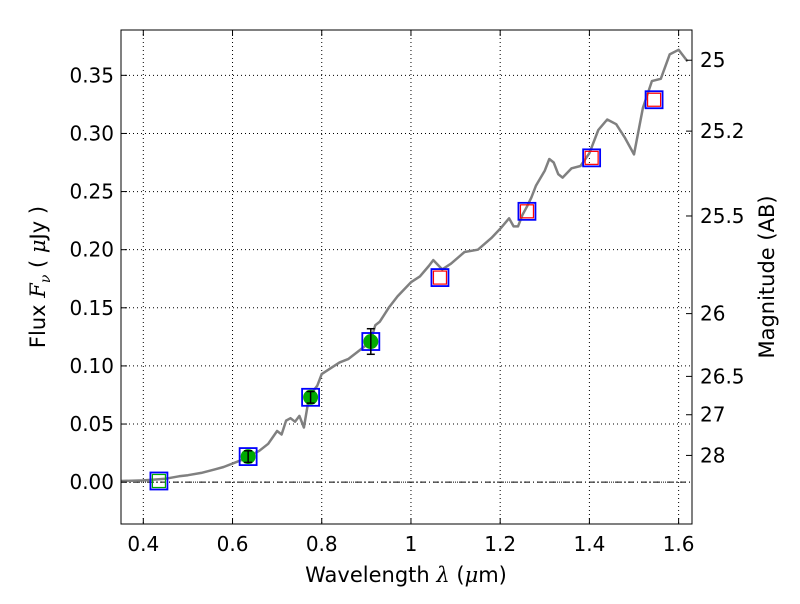 The height and width of the screenshot is (604, 800). I want to click on y-tick-label: 0.05, so click(91, 424).